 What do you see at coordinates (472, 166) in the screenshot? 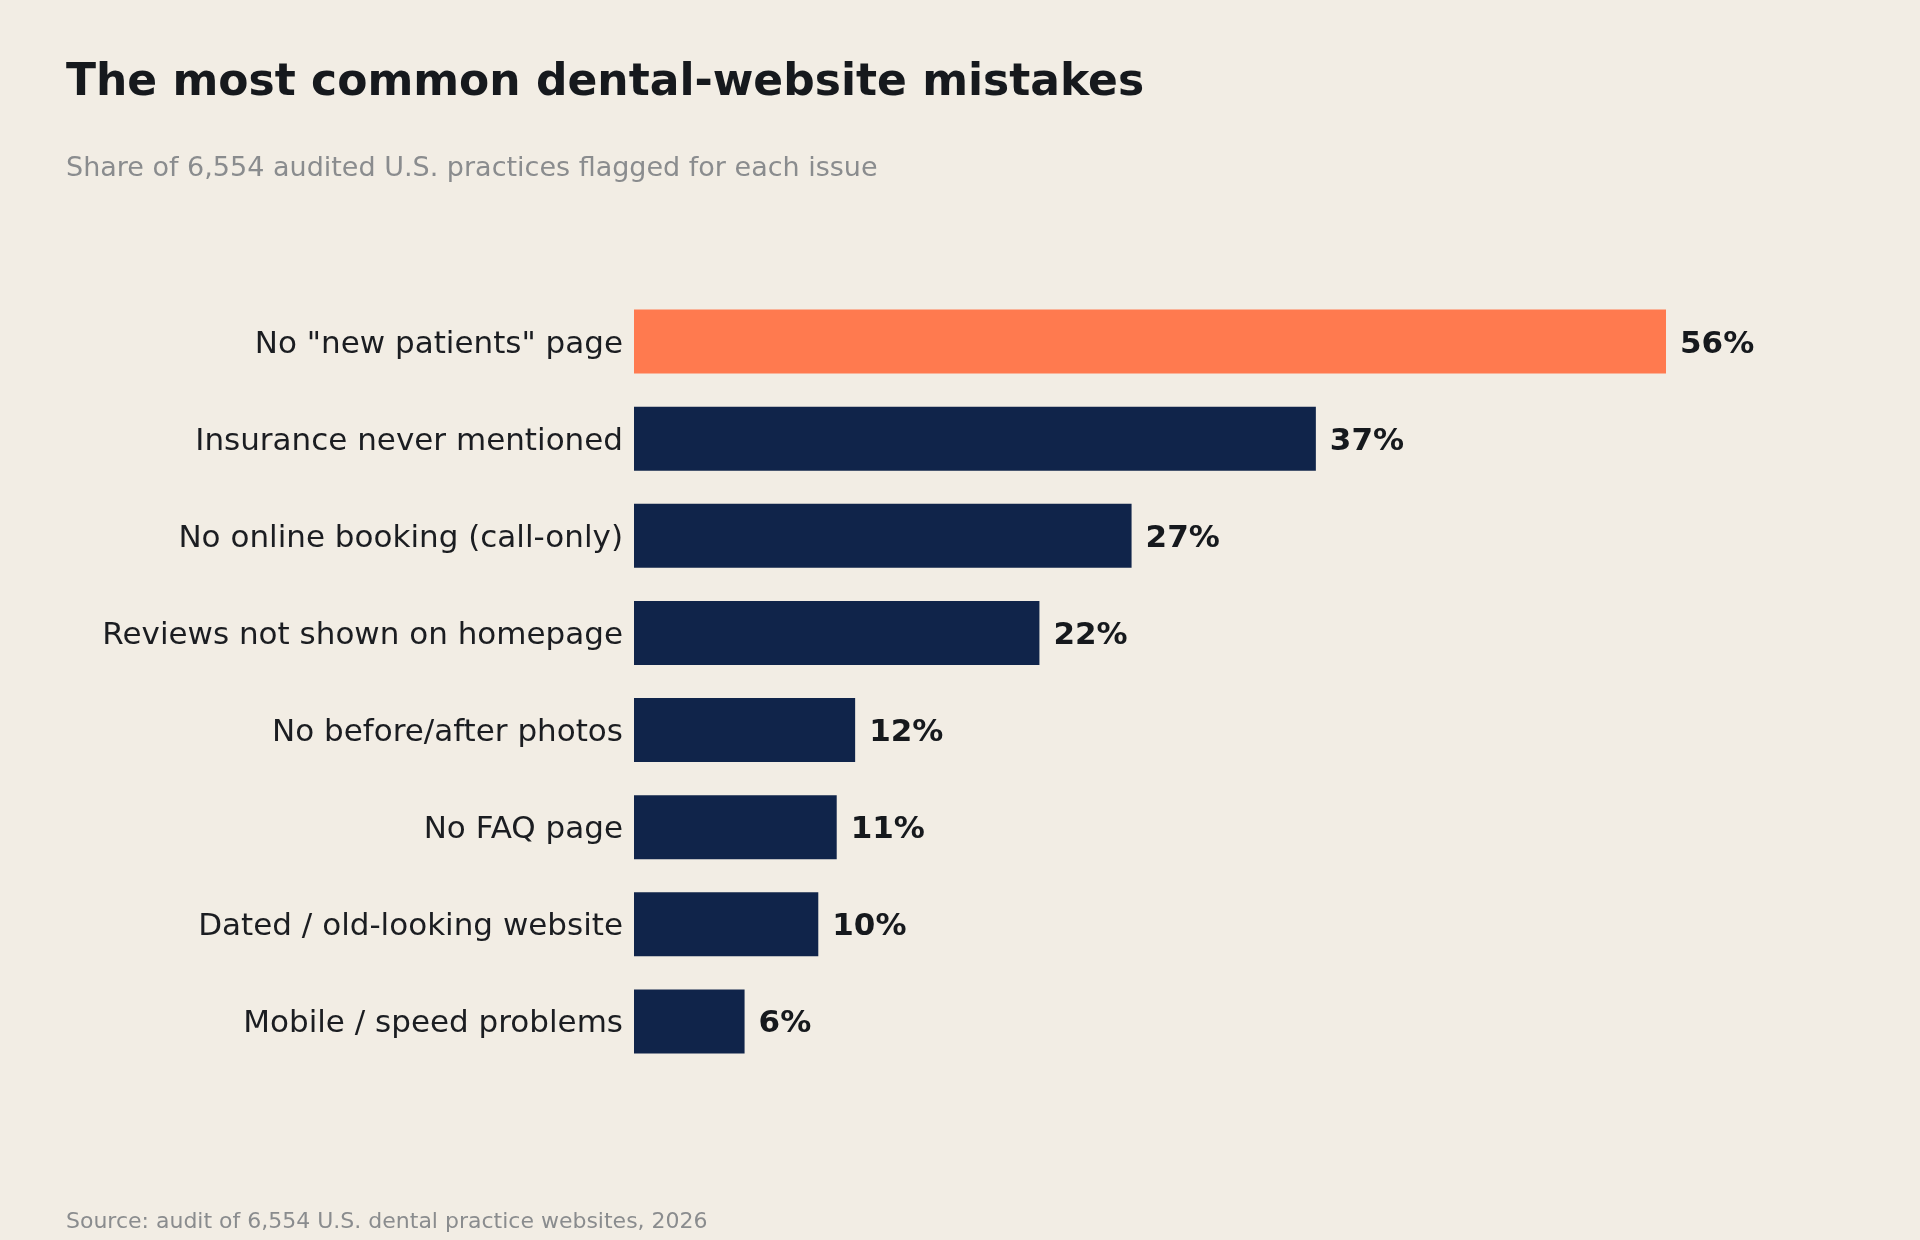
I see `chart-subtitle: Share of 6,554 audited U.S. practices flagged for each issue` at bounding box center [472, 166].